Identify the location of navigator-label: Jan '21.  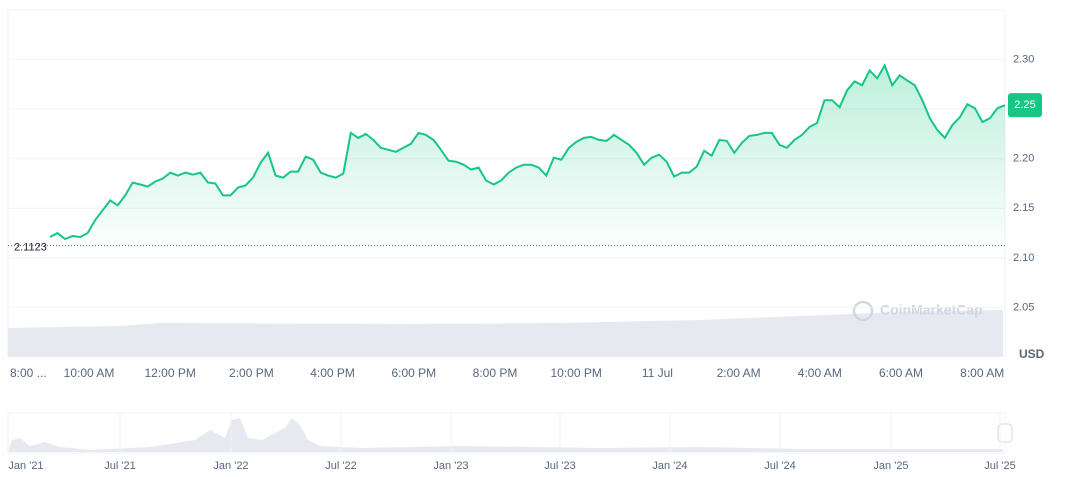
(25, 466).